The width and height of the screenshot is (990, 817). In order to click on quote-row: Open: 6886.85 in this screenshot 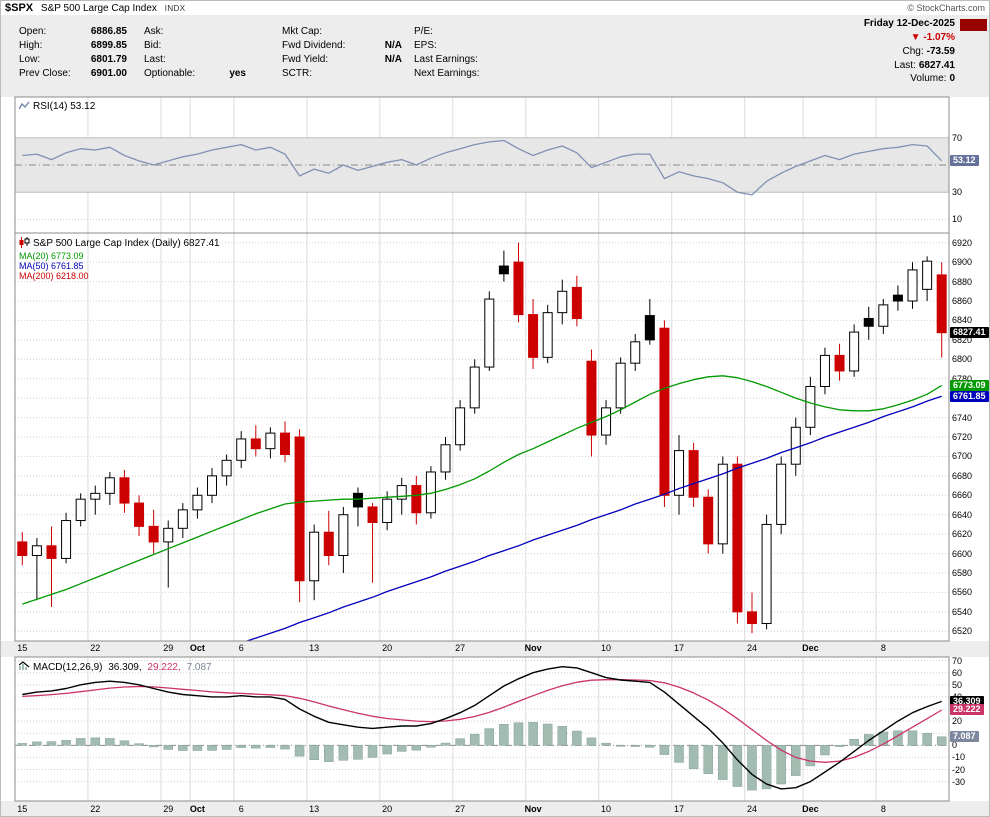, I will do `click(73, 31)`.